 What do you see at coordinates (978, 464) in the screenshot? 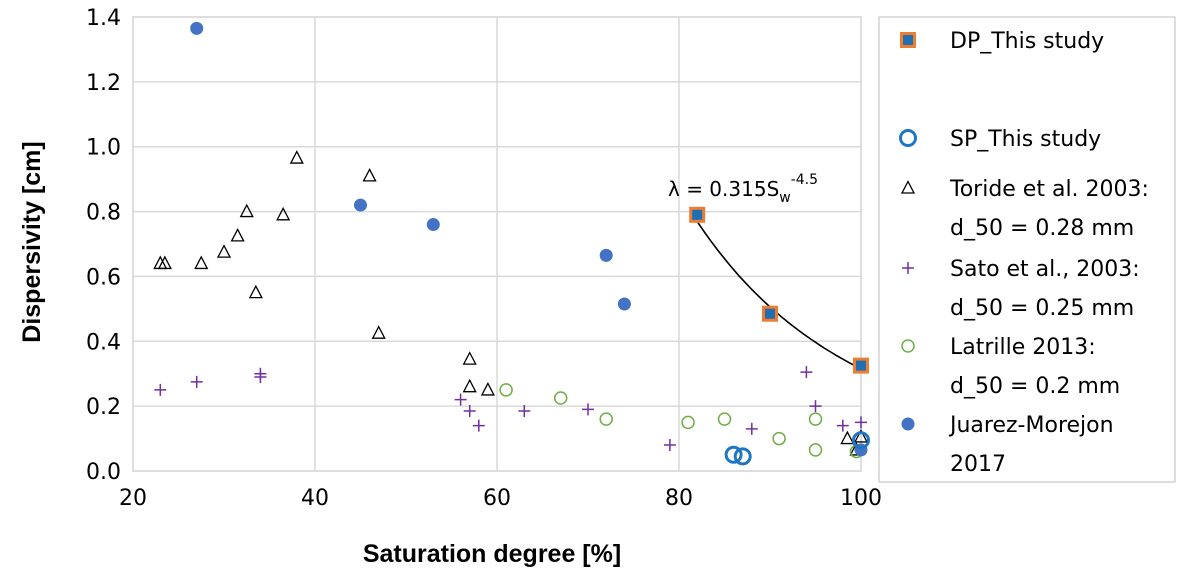
I see `legend-label: 2017` at bounding box center [978, 464].